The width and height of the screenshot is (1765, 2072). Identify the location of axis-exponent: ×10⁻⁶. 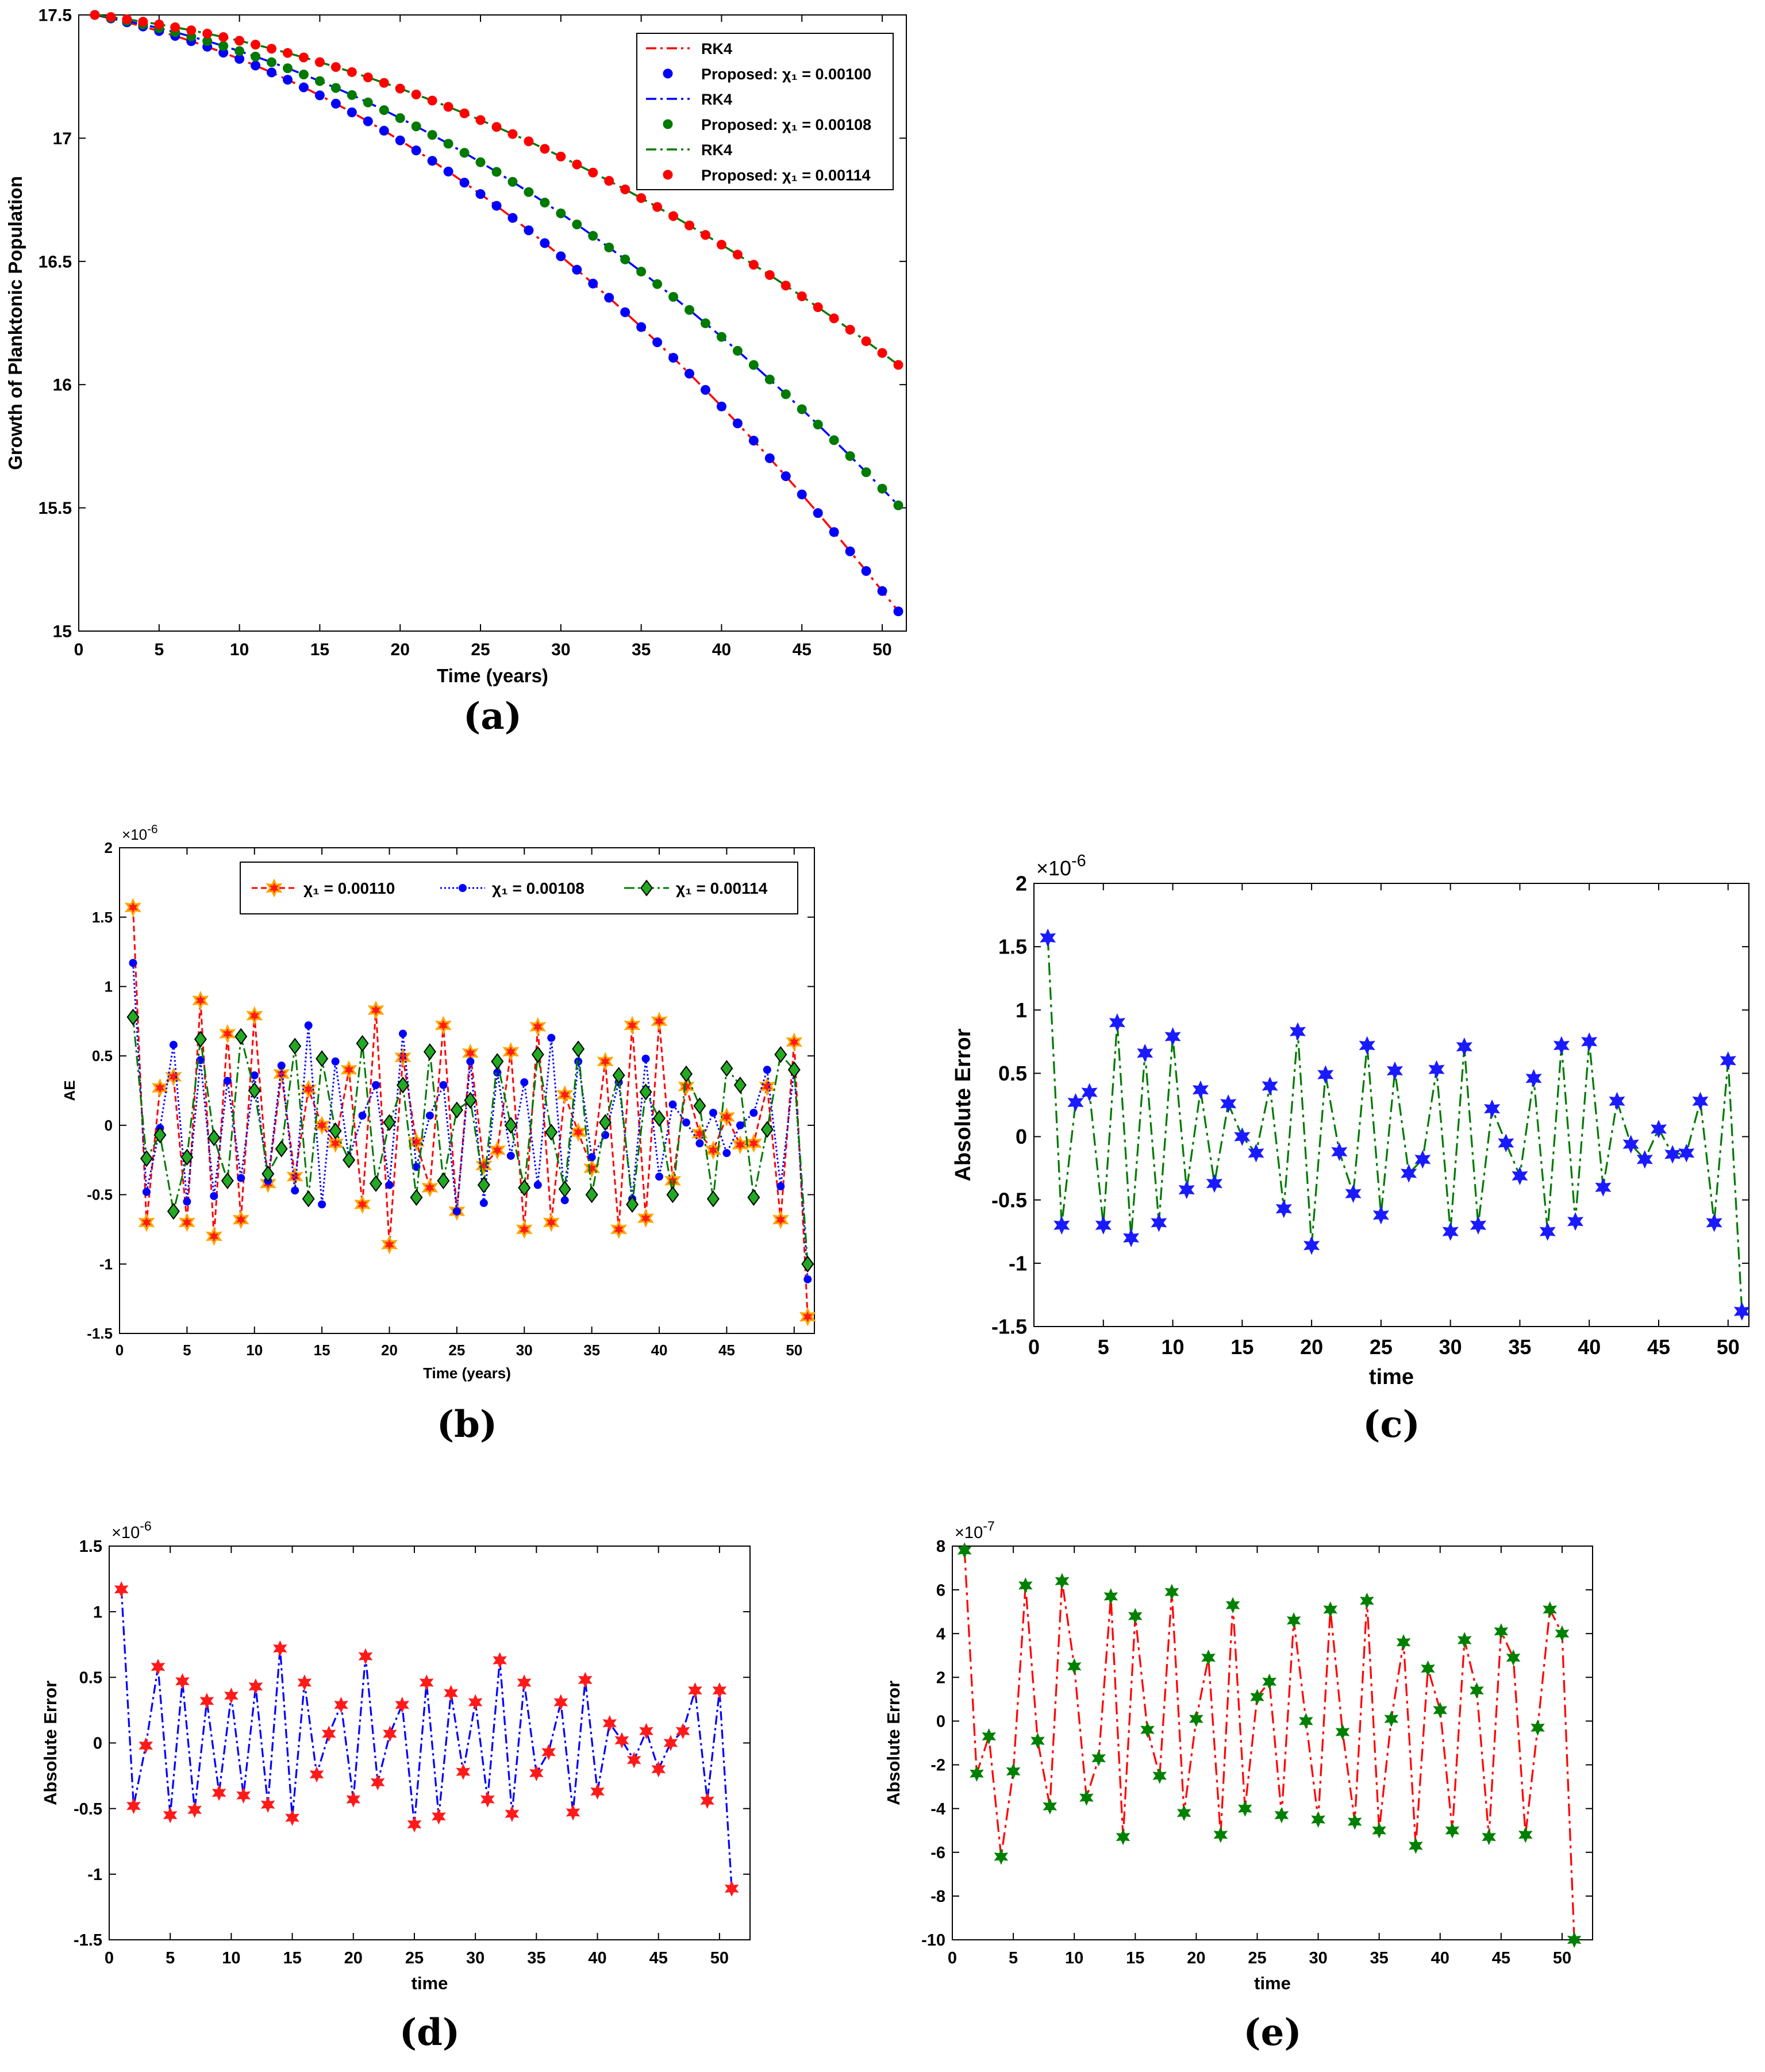
(131, 1530).